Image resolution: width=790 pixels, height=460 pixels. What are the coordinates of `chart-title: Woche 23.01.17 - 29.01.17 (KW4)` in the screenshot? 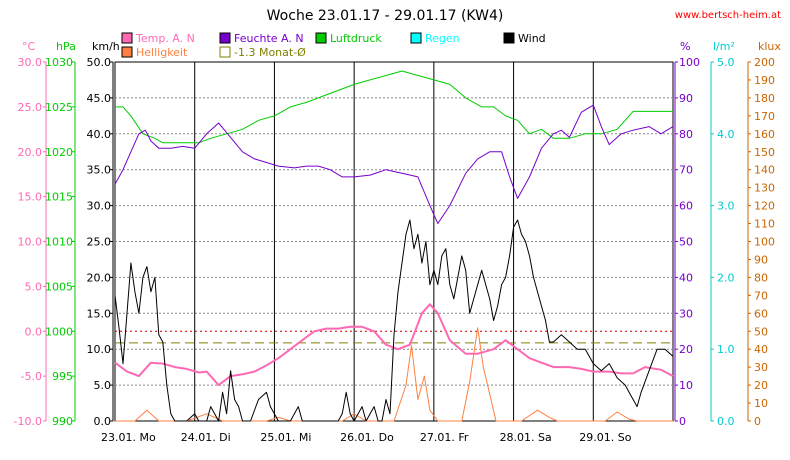 It's located at (385, 16).